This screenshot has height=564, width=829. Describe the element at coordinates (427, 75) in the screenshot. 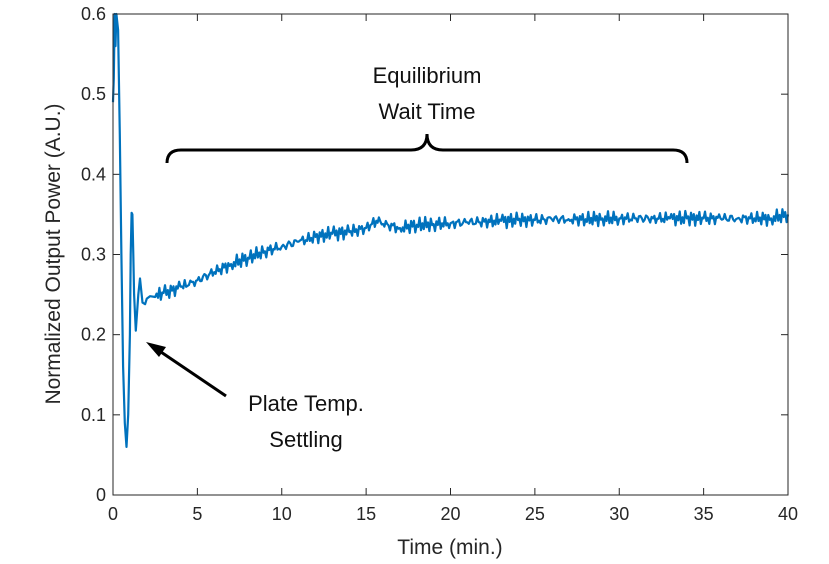

I see `annotation-equilibrium-line1: Equilibrium` at that location.